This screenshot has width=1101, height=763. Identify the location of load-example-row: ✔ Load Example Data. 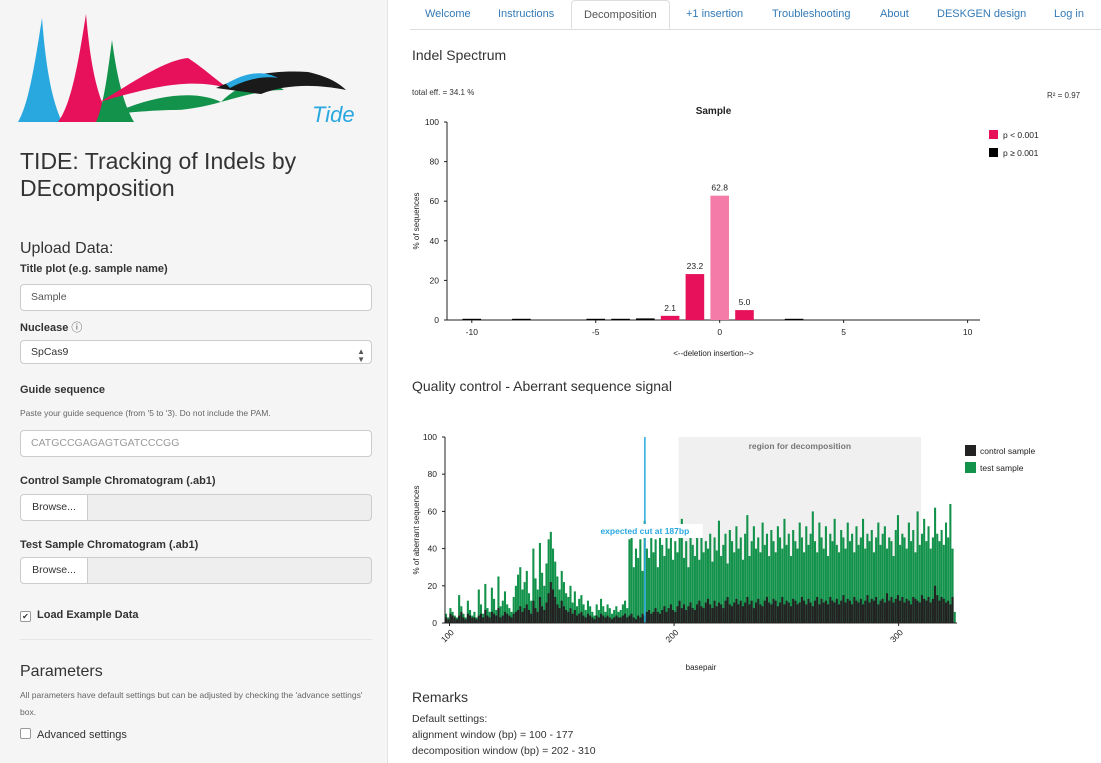
(79, 615).